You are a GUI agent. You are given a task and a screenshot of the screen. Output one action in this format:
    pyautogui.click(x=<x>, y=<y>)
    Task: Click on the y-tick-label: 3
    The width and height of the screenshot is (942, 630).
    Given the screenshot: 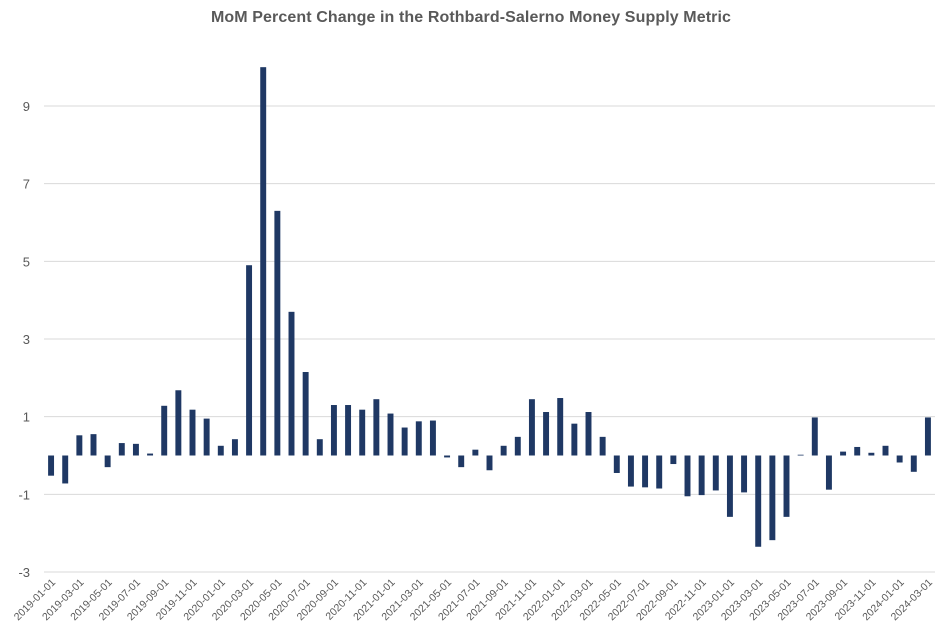 What is the action you would take?
    pyautogui.click(x=26, y=339)
    